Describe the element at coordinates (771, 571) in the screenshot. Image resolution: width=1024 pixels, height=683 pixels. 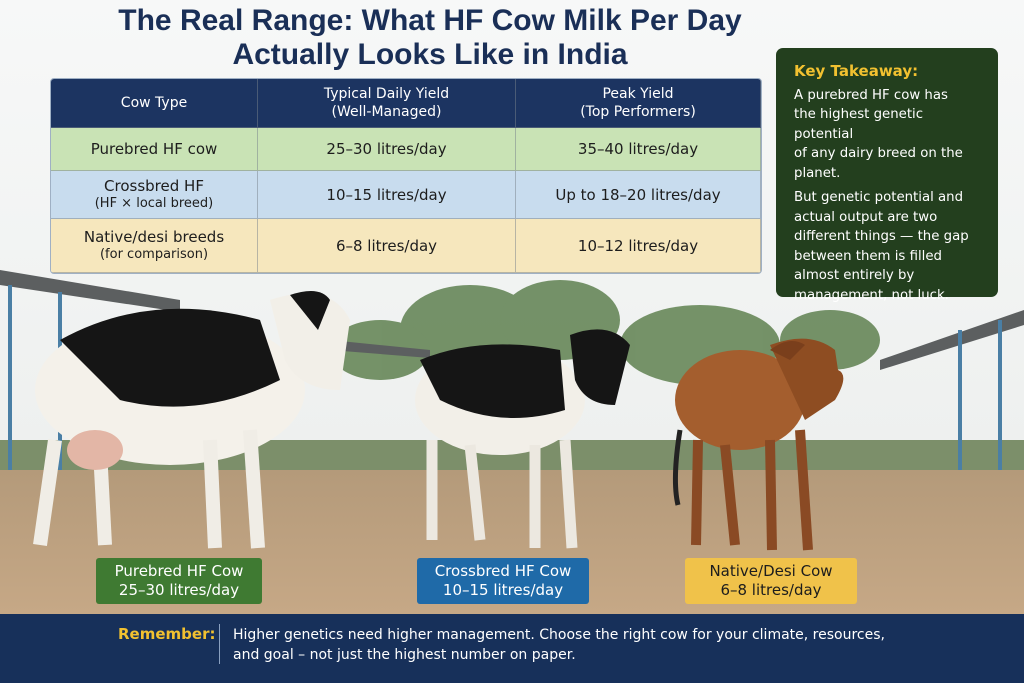
I see `cow-label-line: Native/Desi Cow` at that location.